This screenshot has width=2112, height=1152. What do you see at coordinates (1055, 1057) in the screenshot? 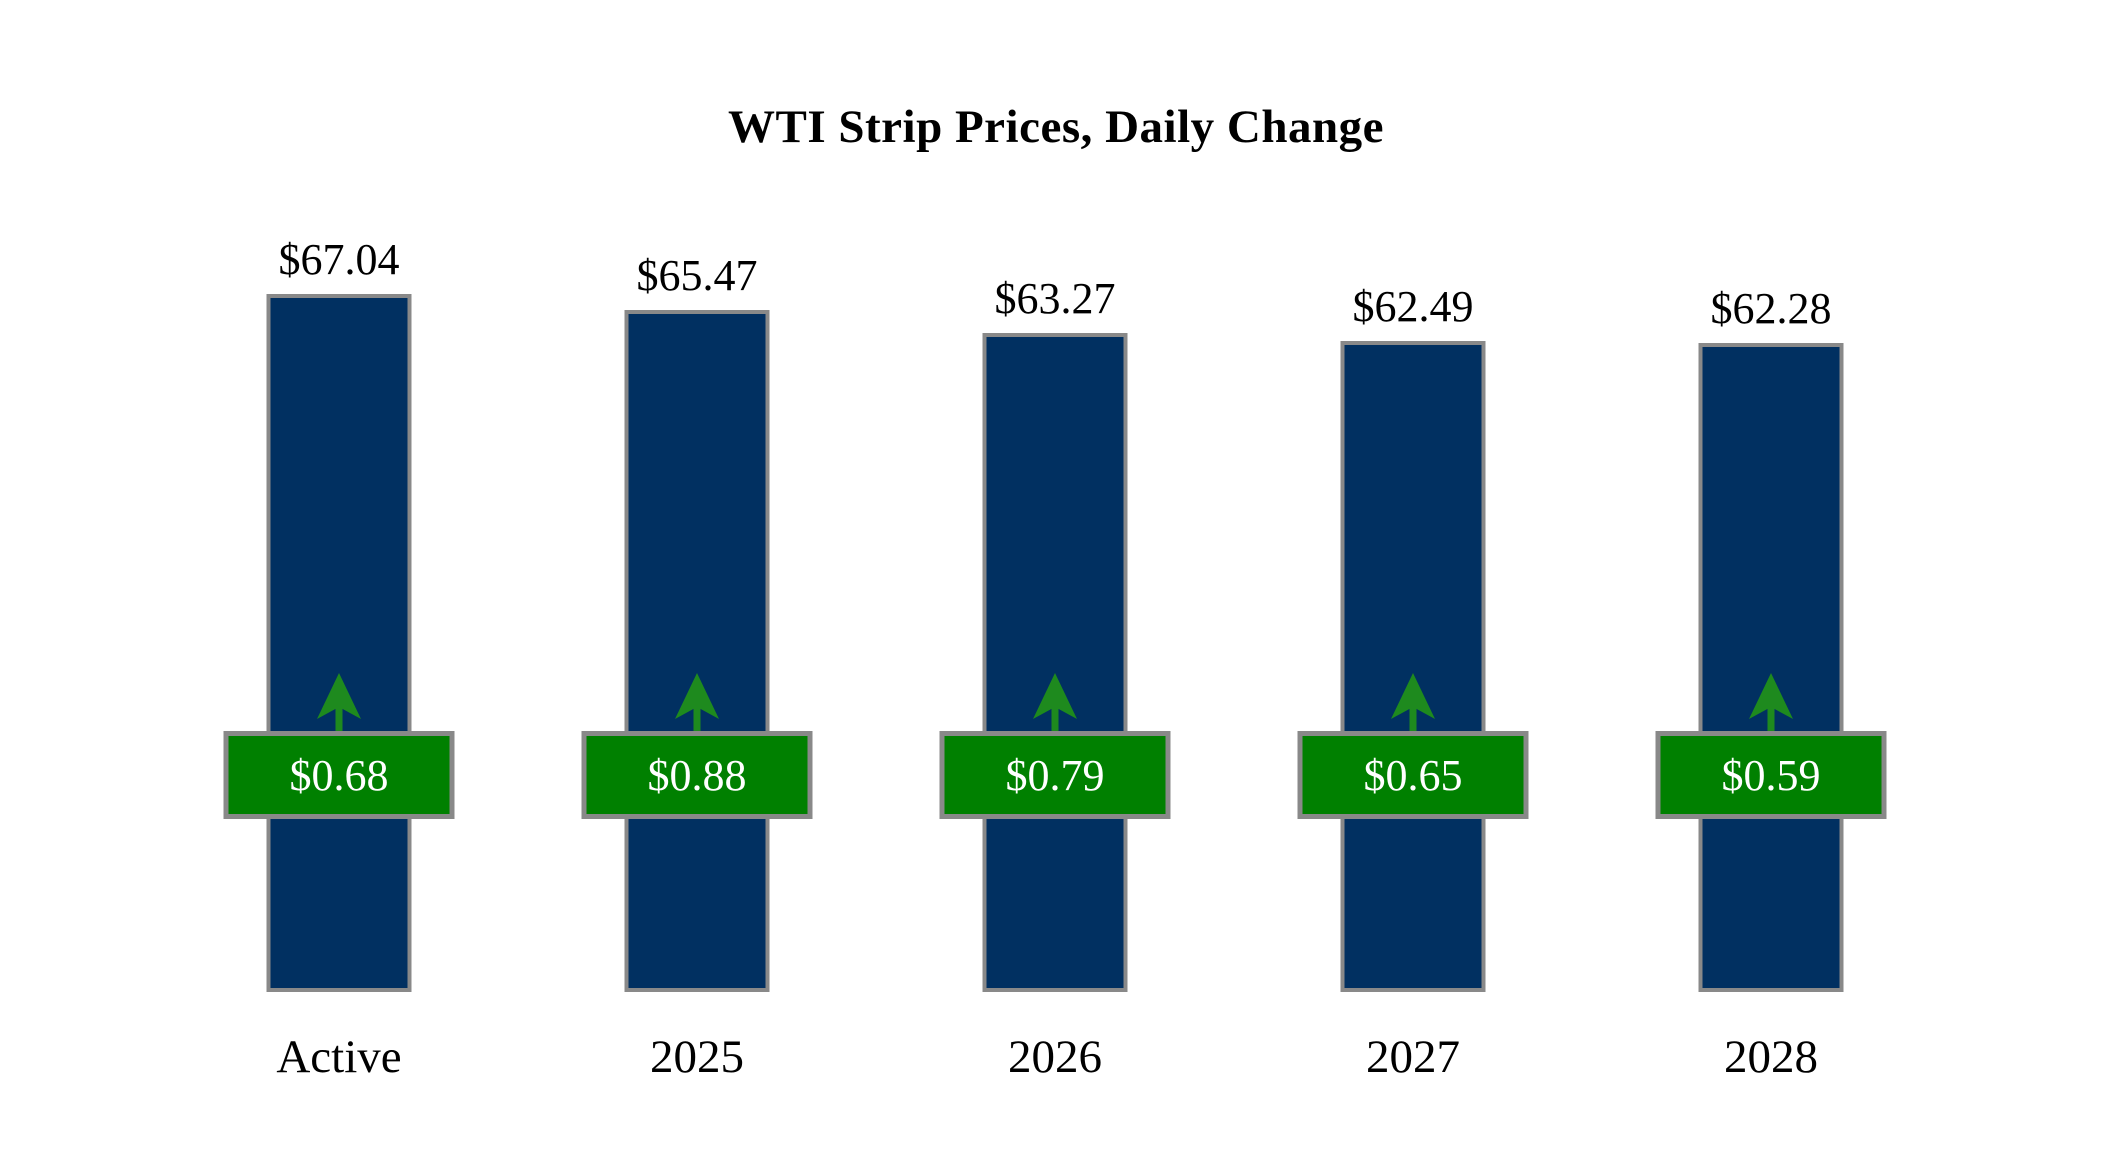
I see `category-label: 2026` at bounding box center [1055, 1057].